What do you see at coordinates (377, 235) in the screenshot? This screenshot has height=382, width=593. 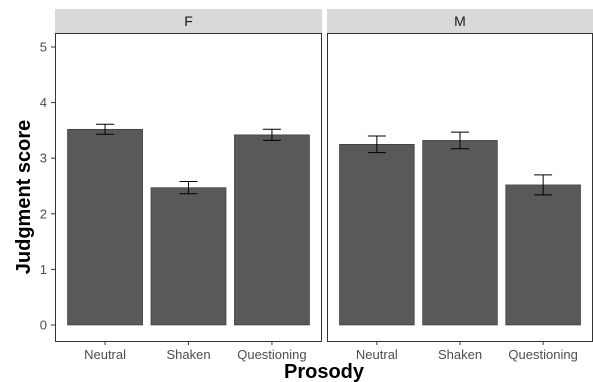 I see `bar-m-neutral` at bounding box center [377, 235].